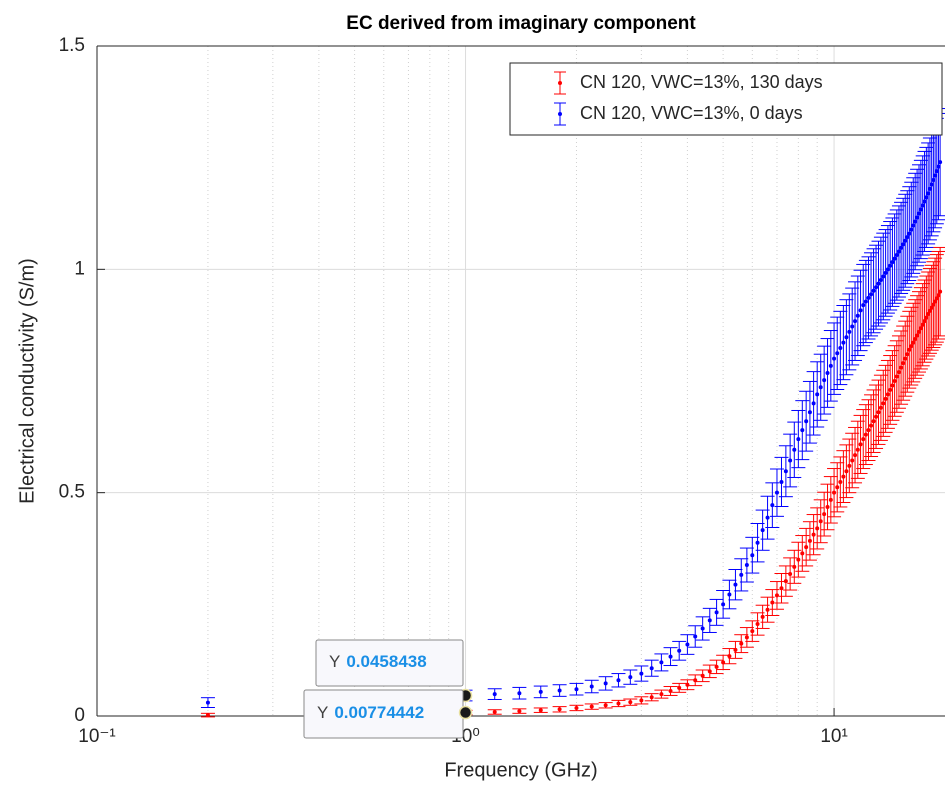  What do you see at coordinates (833, 736) in the screenshot?
I see `x-tick-label: 10¹` at bounding box center [833, 736].